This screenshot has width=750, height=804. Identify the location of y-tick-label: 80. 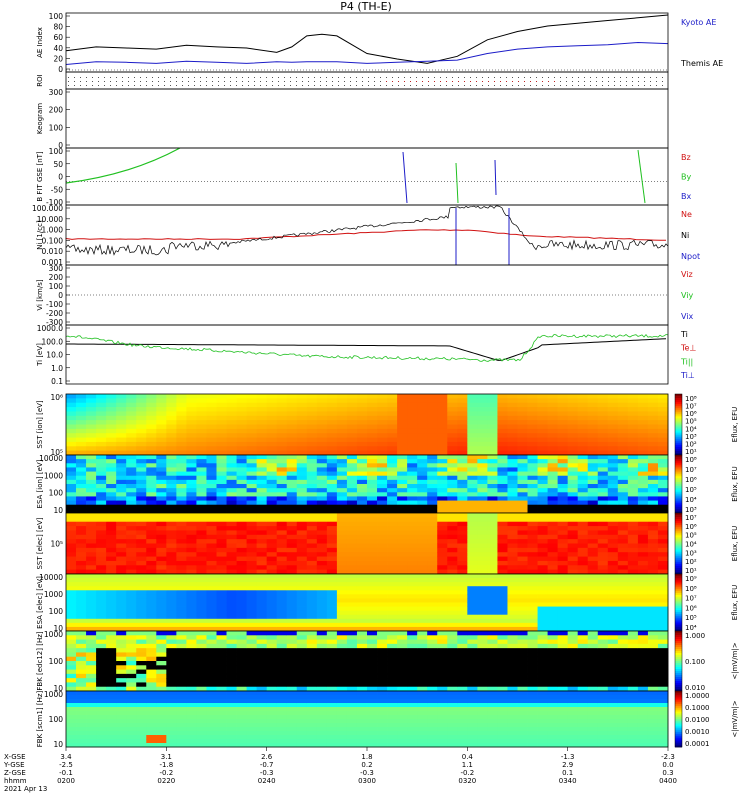
(58, 27).